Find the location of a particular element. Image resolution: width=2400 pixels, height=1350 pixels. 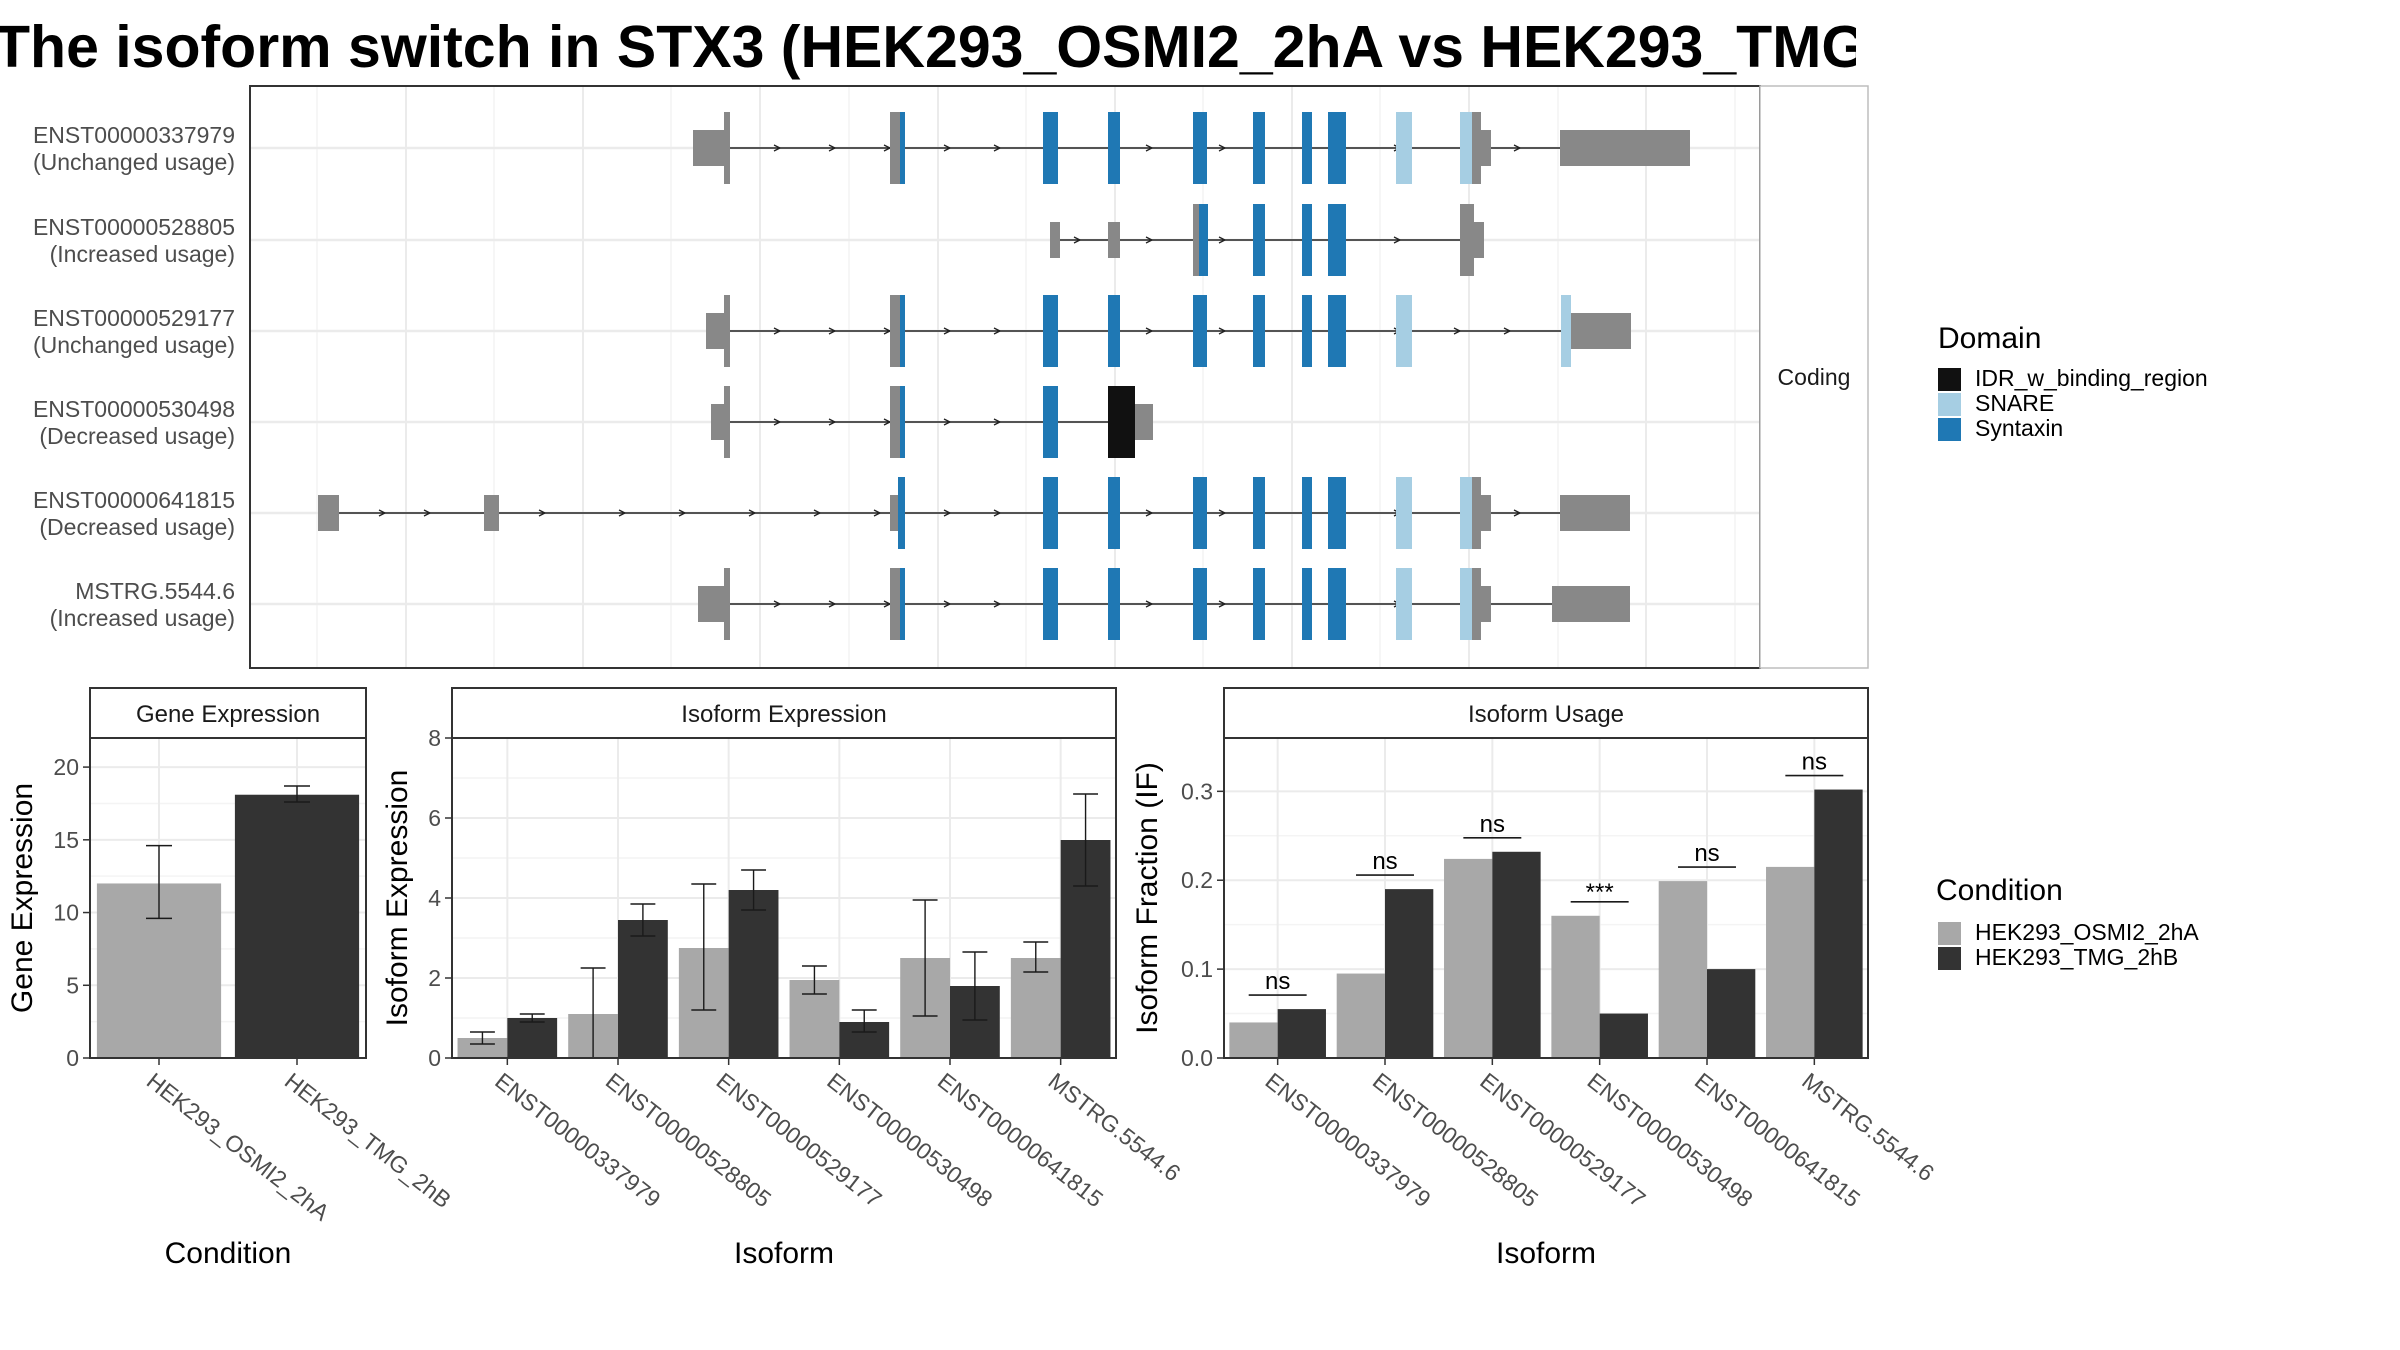

y-tick-label: 6 is located at coordinates (434, 818).